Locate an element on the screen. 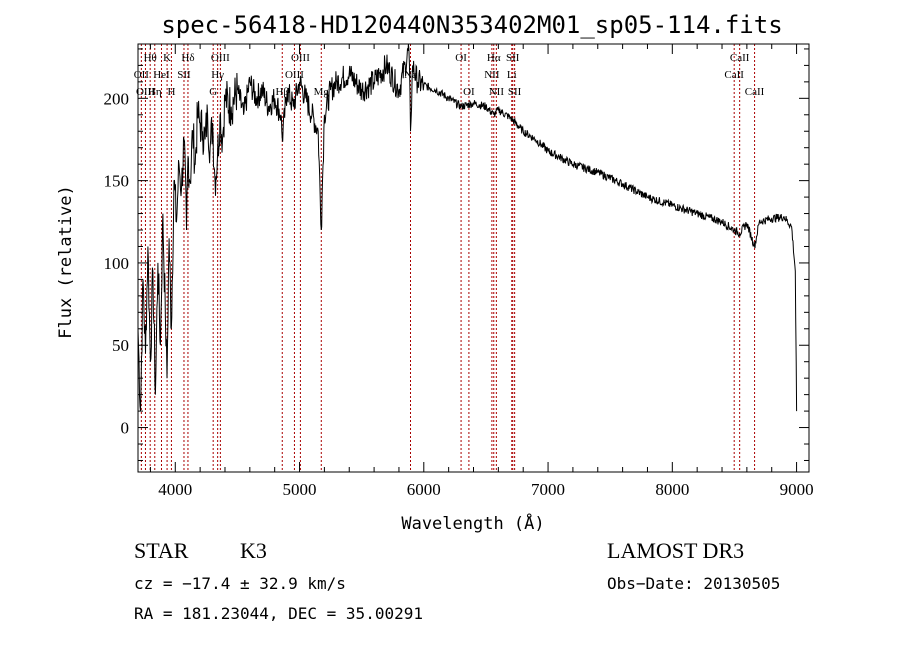 The width and height of the screenshot is (900, 649). y-tick-label-4: 200 is located at coordinates (117, 98).